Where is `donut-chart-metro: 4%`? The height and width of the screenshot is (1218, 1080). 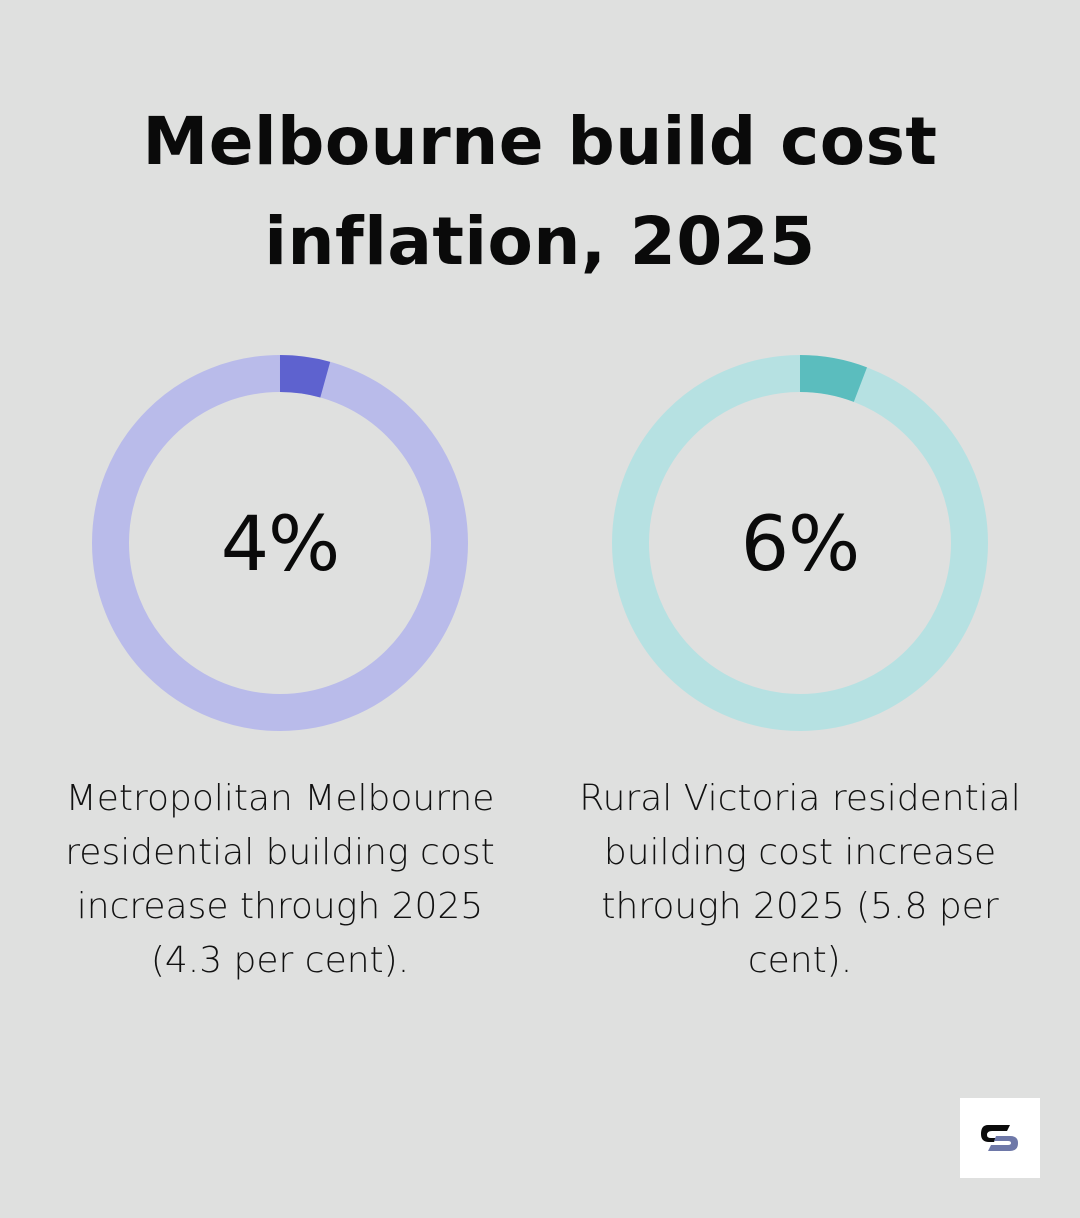 donut-chart-metro: 4% is located at coordinates (280, 543).